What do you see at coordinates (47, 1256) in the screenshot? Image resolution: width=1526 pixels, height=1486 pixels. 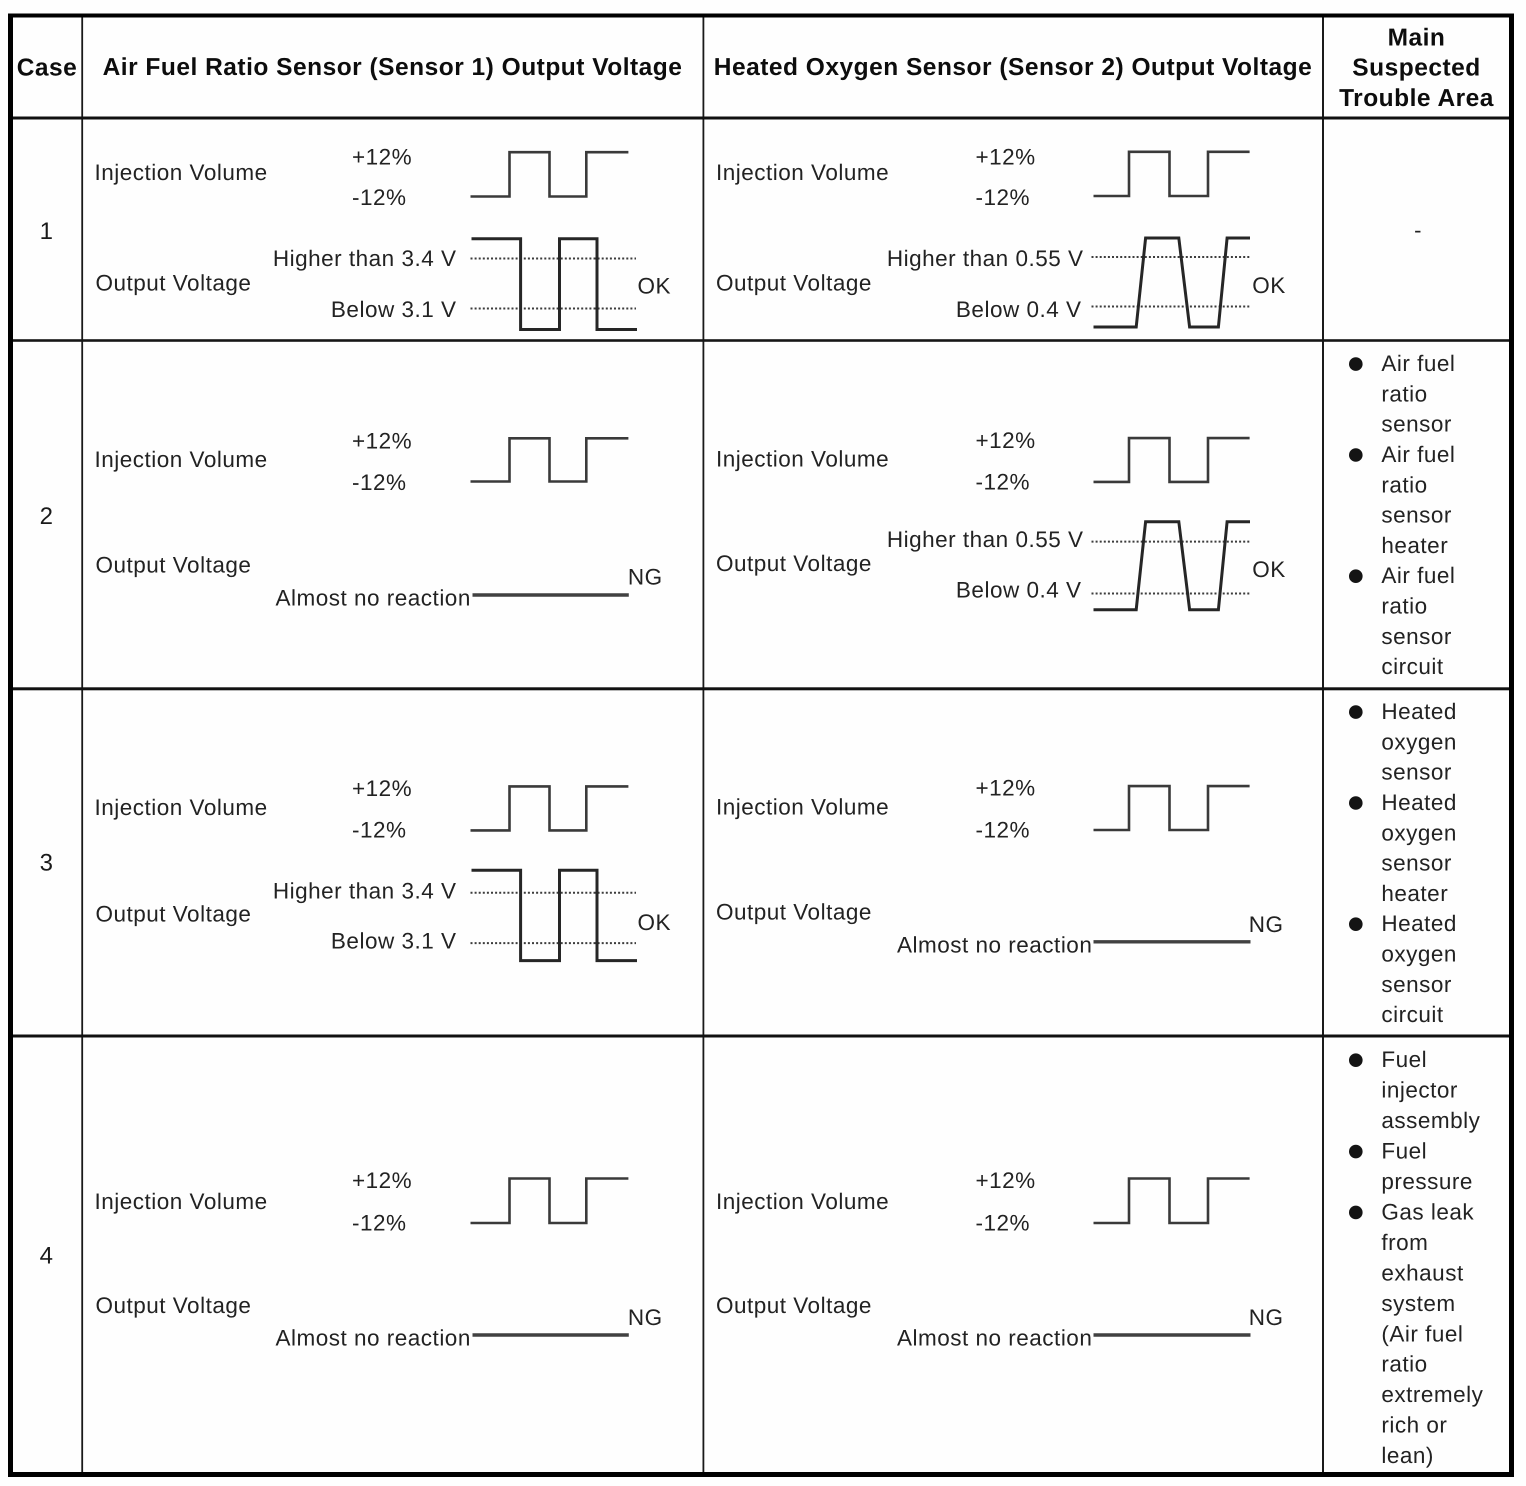 I see `svg-text: 4` at bounding box center [47, 1256].